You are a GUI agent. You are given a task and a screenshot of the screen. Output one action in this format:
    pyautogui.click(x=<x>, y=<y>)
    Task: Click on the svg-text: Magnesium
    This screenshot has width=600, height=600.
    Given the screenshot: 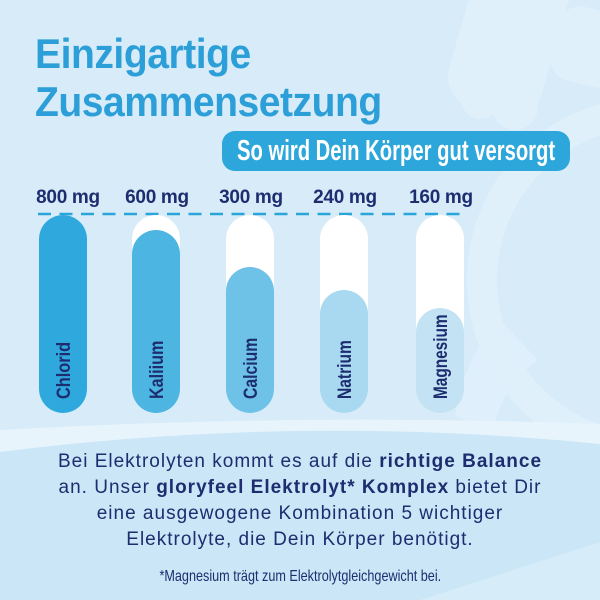 What is the action you would take?
    pyautogui.click(x=440, y=356)
    